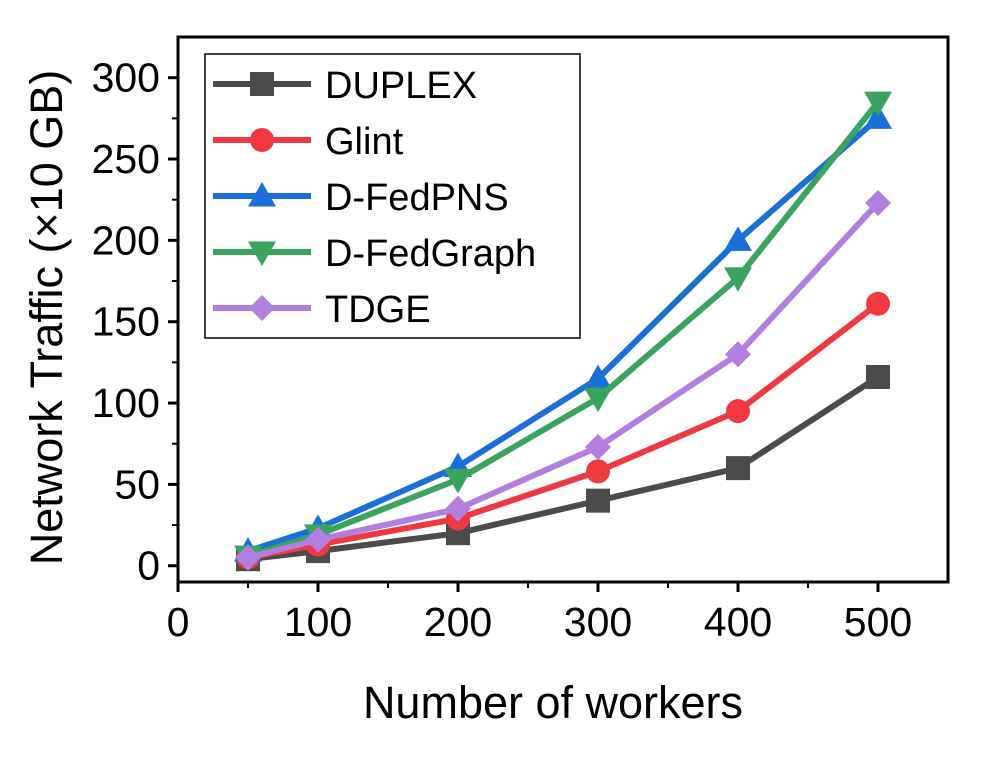  What do you see at coordinates (126, 159) in the screenshot?
I see `y-tick-label: 250` at bounding box center [126, 159].